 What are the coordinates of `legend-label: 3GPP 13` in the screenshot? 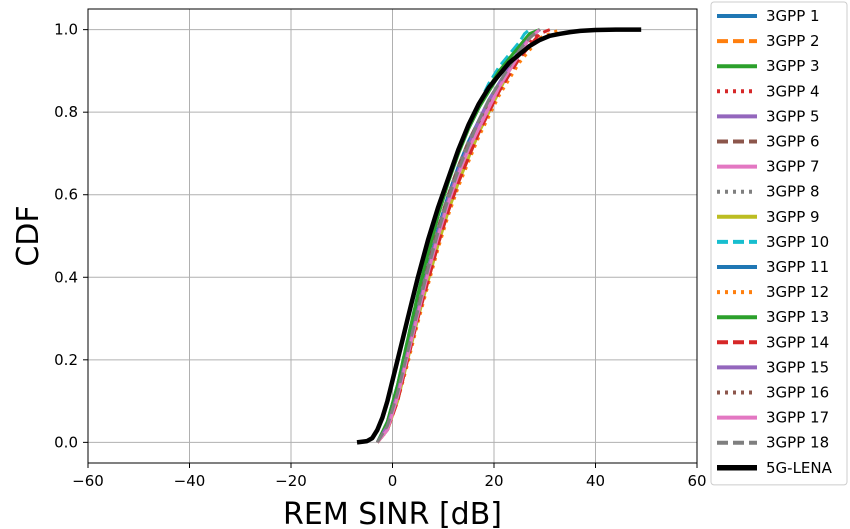 It's located at (797, 317).